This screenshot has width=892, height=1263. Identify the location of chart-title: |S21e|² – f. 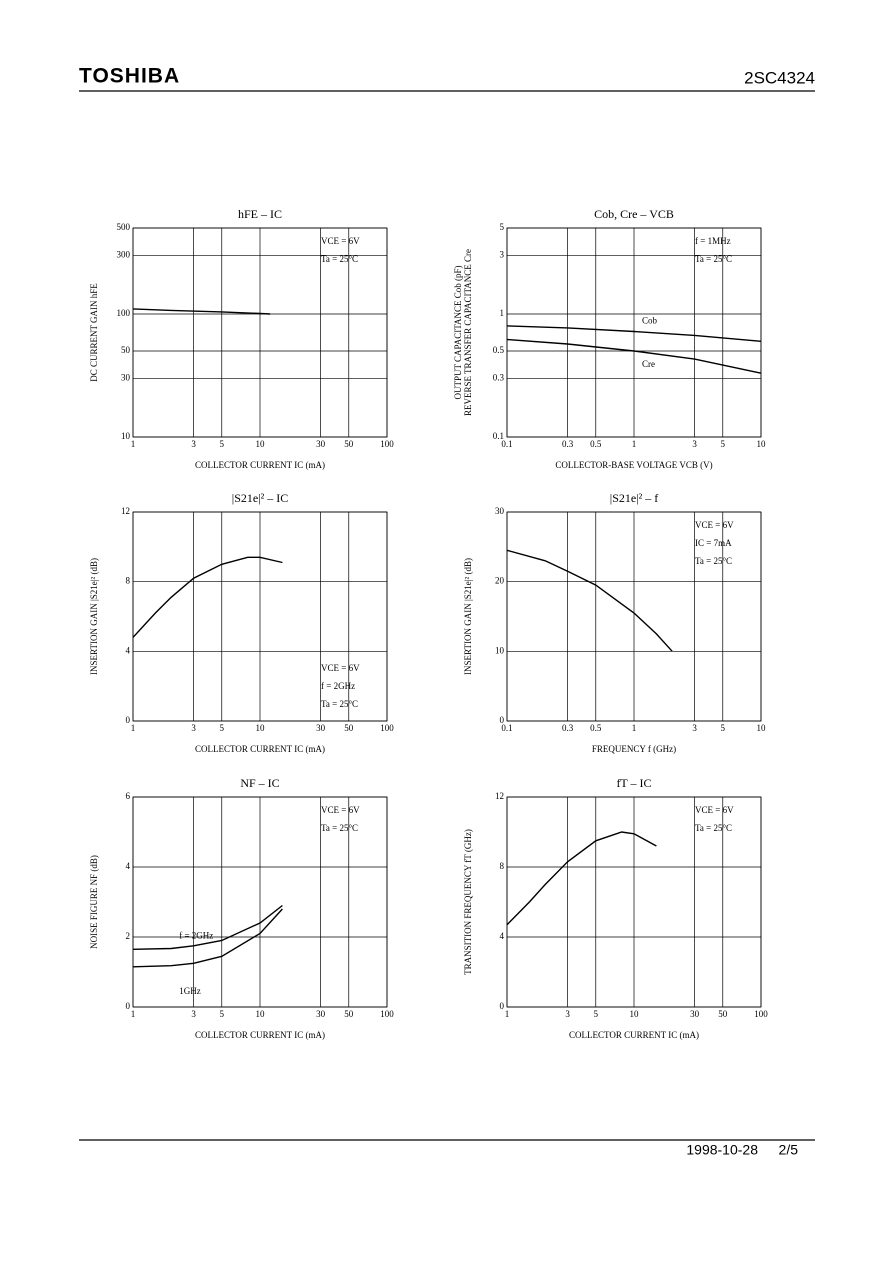
(634, 498).